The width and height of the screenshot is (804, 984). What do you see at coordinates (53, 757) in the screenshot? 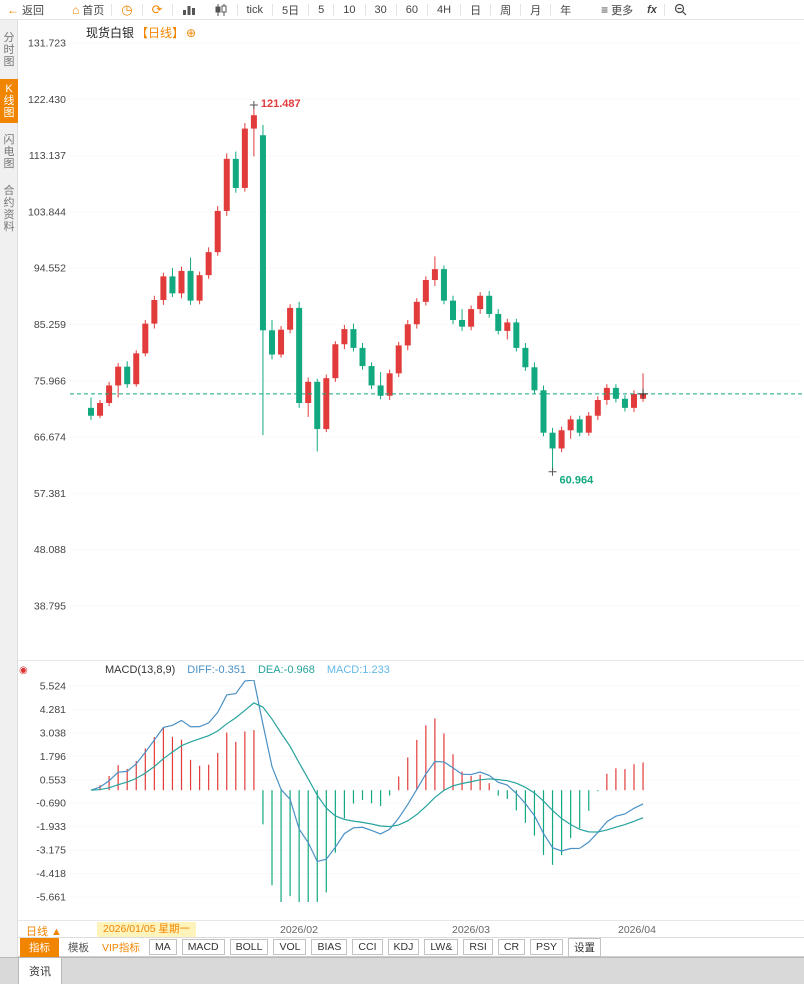
I see `svg-text: 1.796` at bounding box center [53, 757].